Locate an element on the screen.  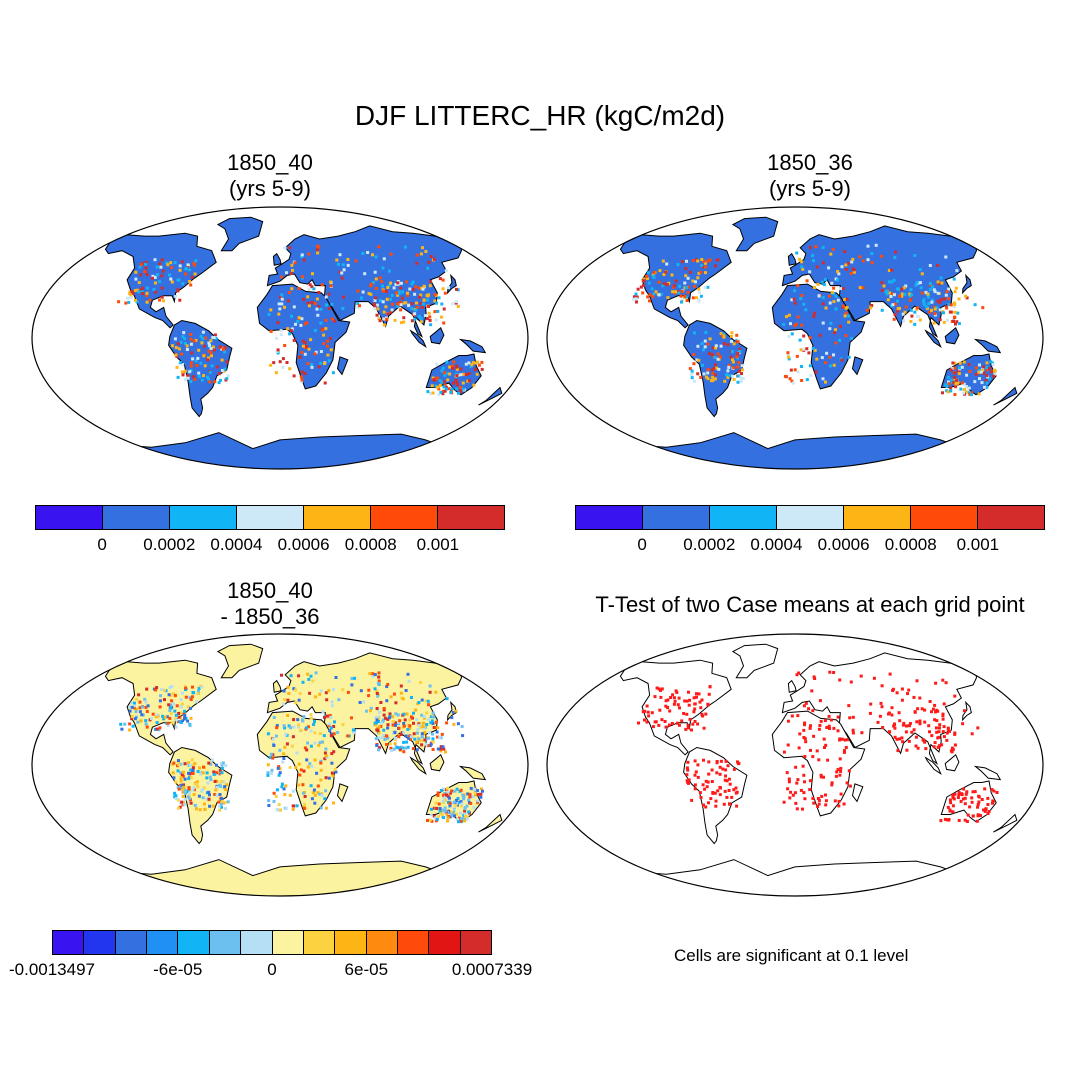
landmass-southAmerica is located at coordinates (715, 795).